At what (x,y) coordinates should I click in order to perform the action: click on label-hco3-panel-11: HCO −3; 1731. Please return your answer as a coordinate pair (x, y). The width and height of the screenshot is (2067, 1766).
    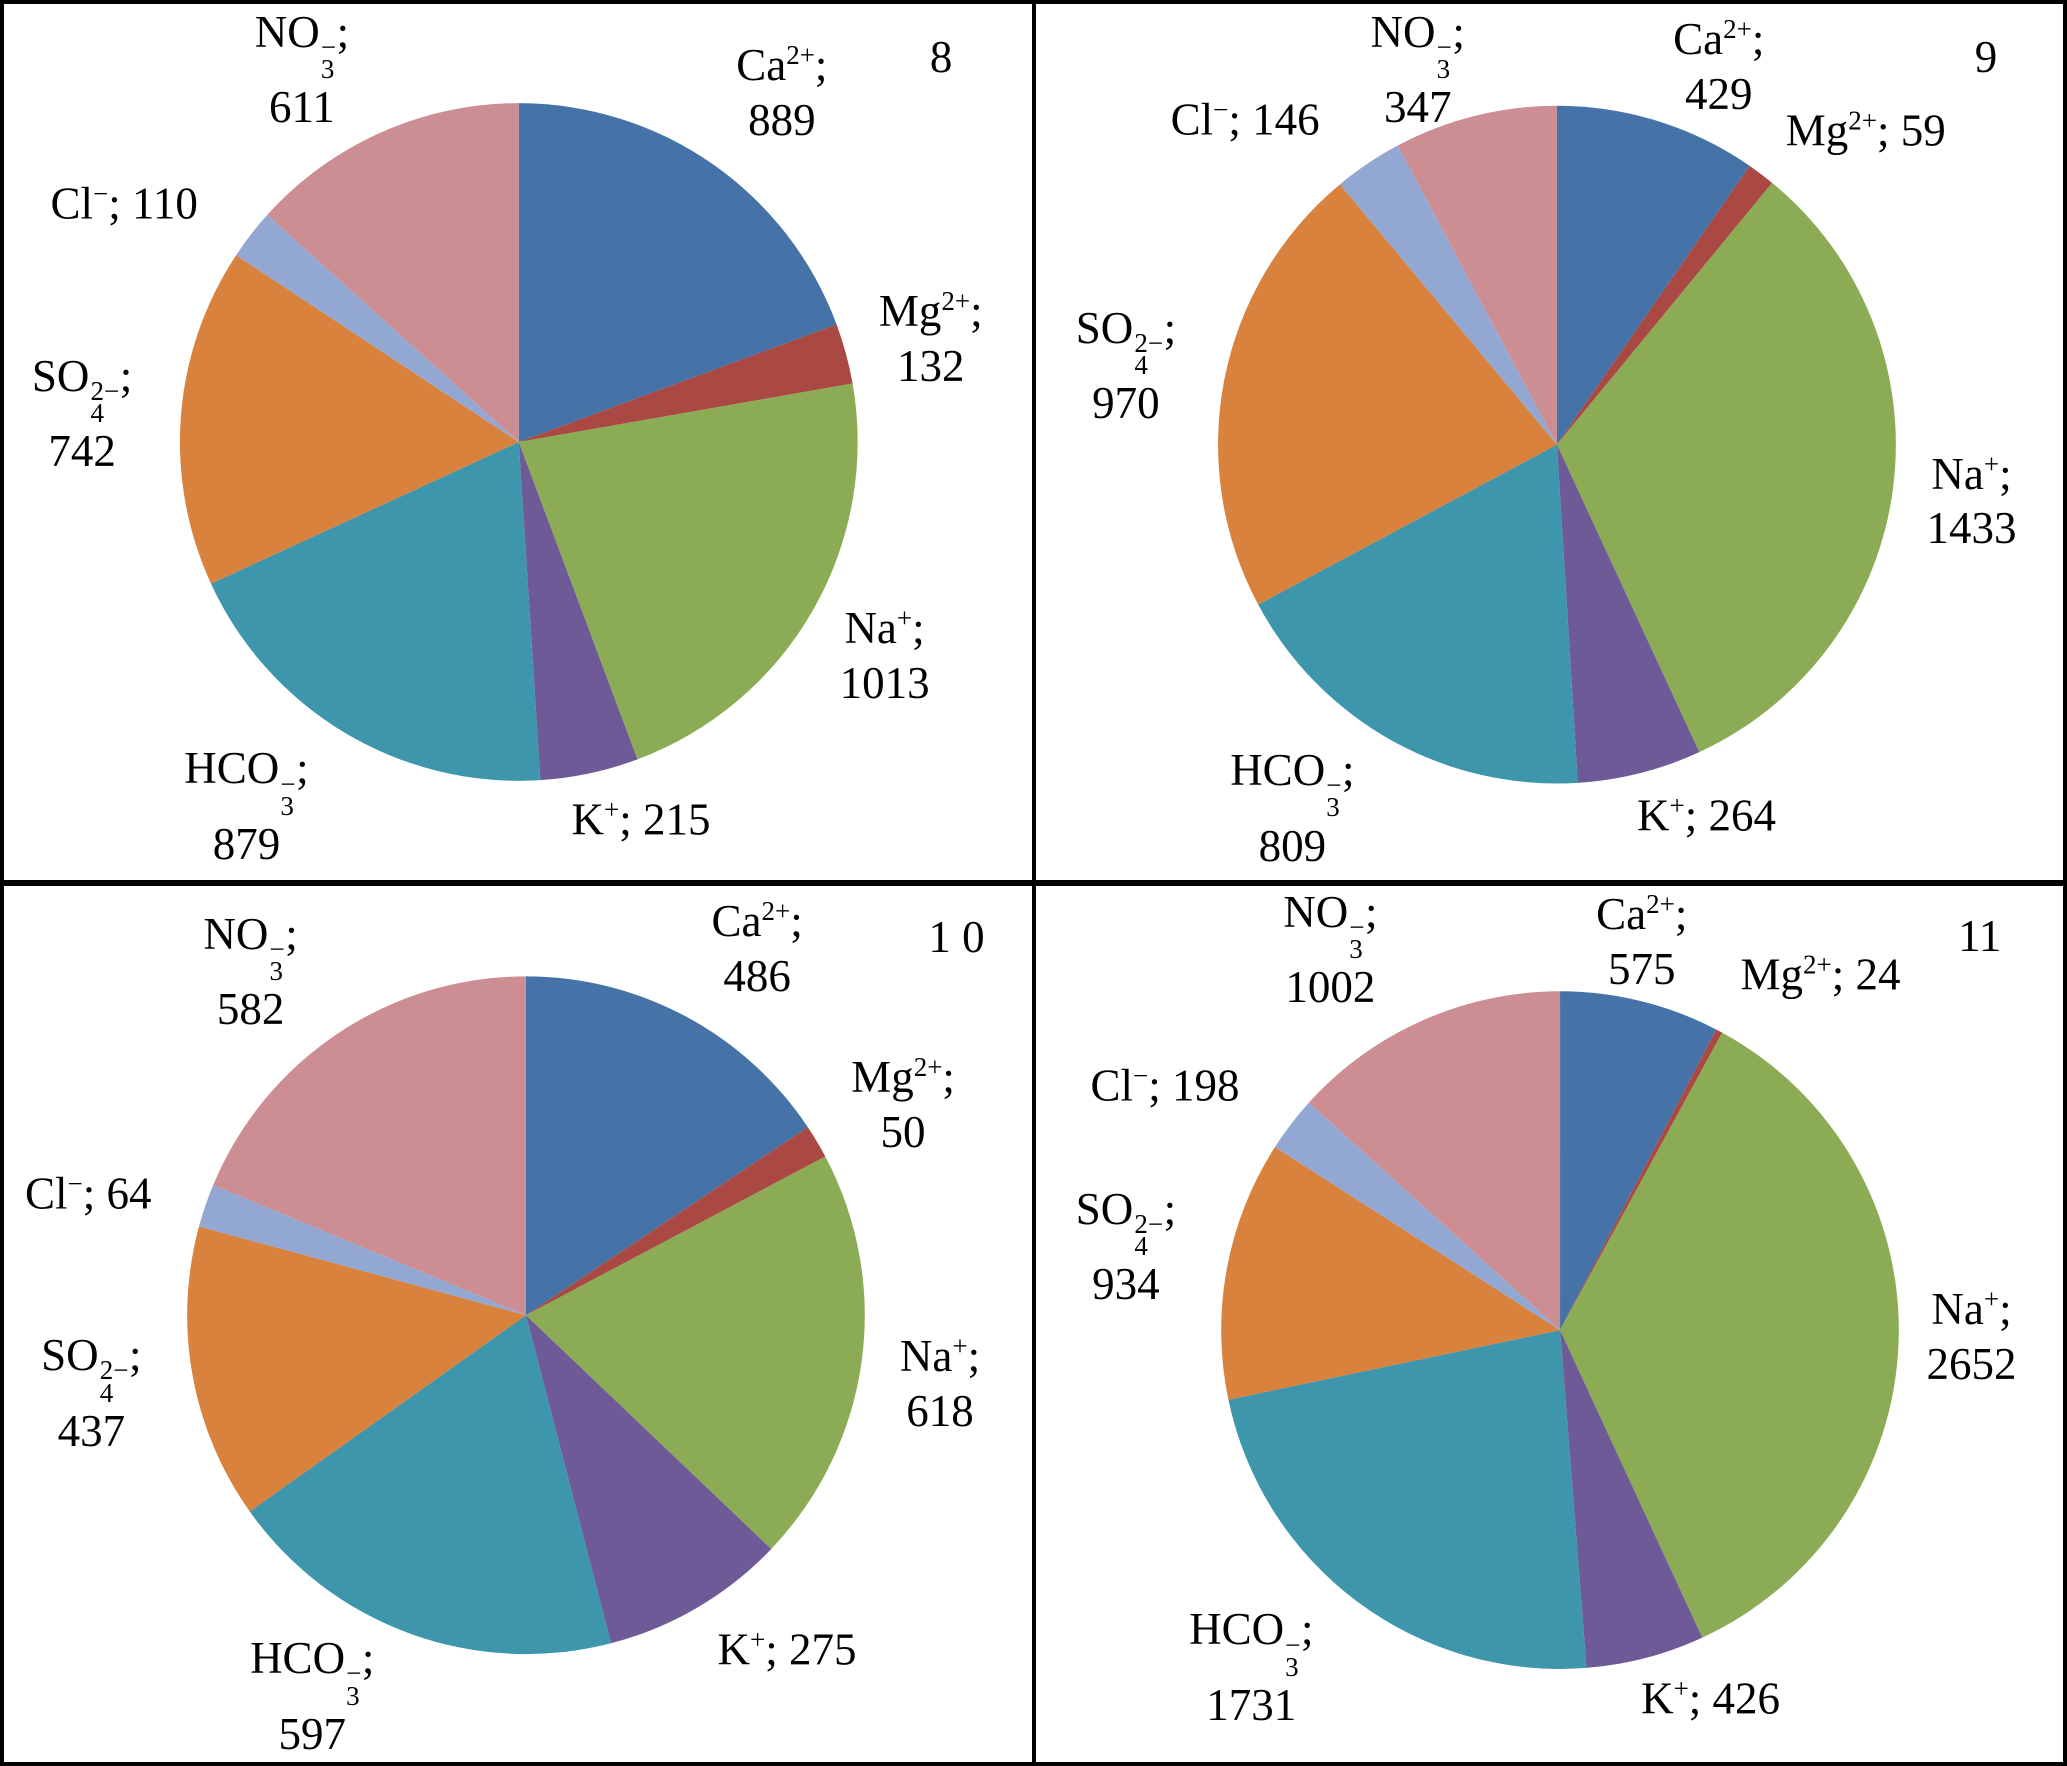
    Looking at the image, I should click on (1251, 1667).